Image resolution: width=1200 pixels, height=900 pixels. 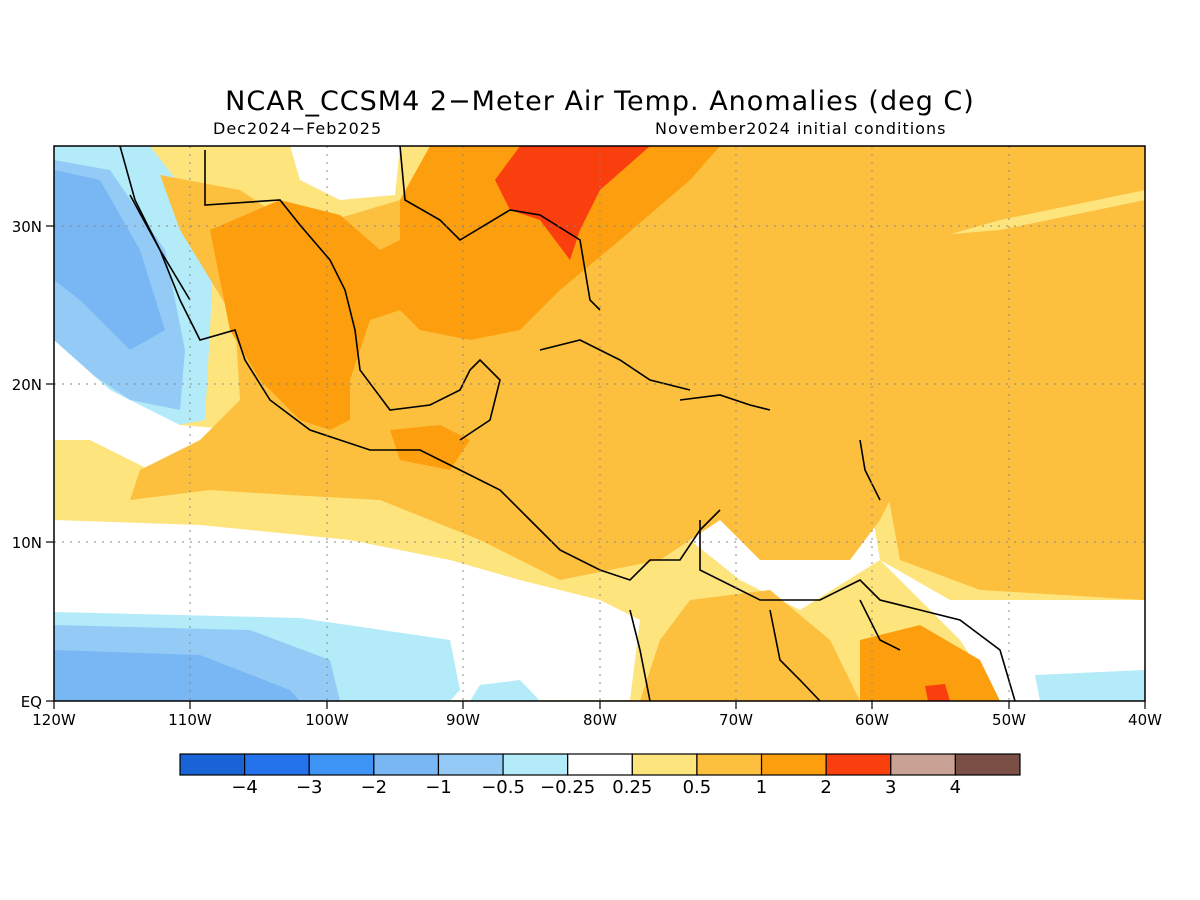 What do you see at coordinates (190, 720) in the screenshot?
I see `lon-label: 110W` at bounding box center [190, 720].